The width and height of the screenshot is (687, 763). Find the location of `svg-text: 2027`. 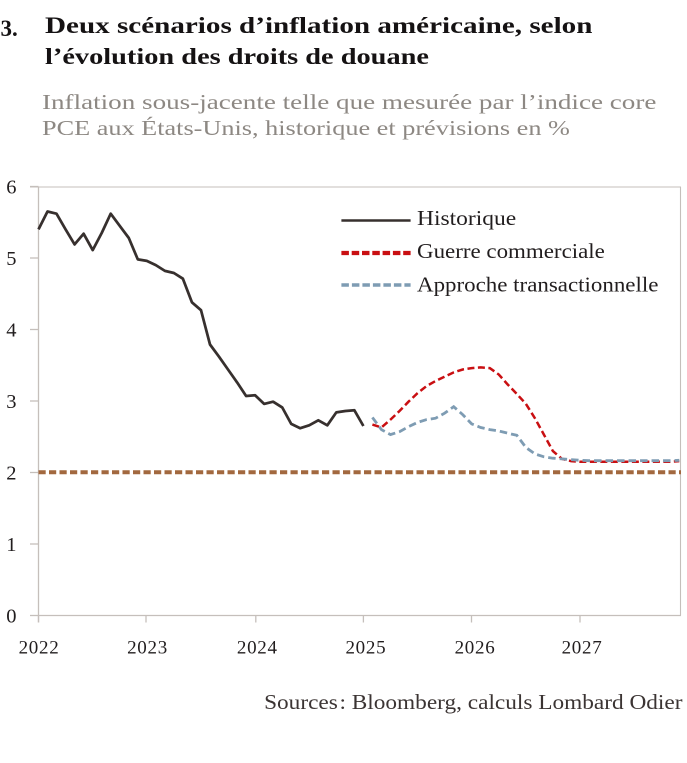

svg-text: 2027 is located at coordinates (582, 648).